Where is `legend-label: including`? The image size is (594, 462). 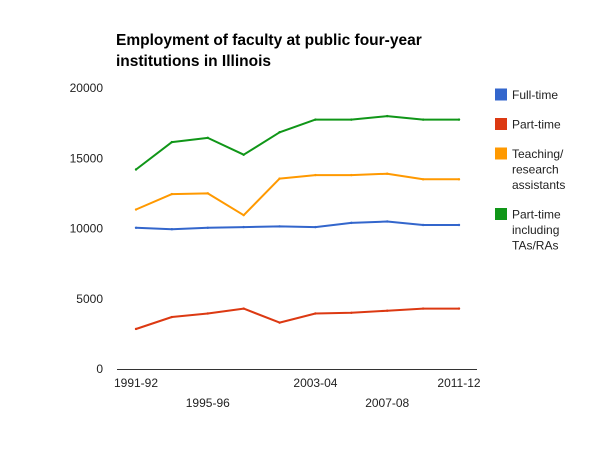
legend-label: including is located at coordinates (535, 230).